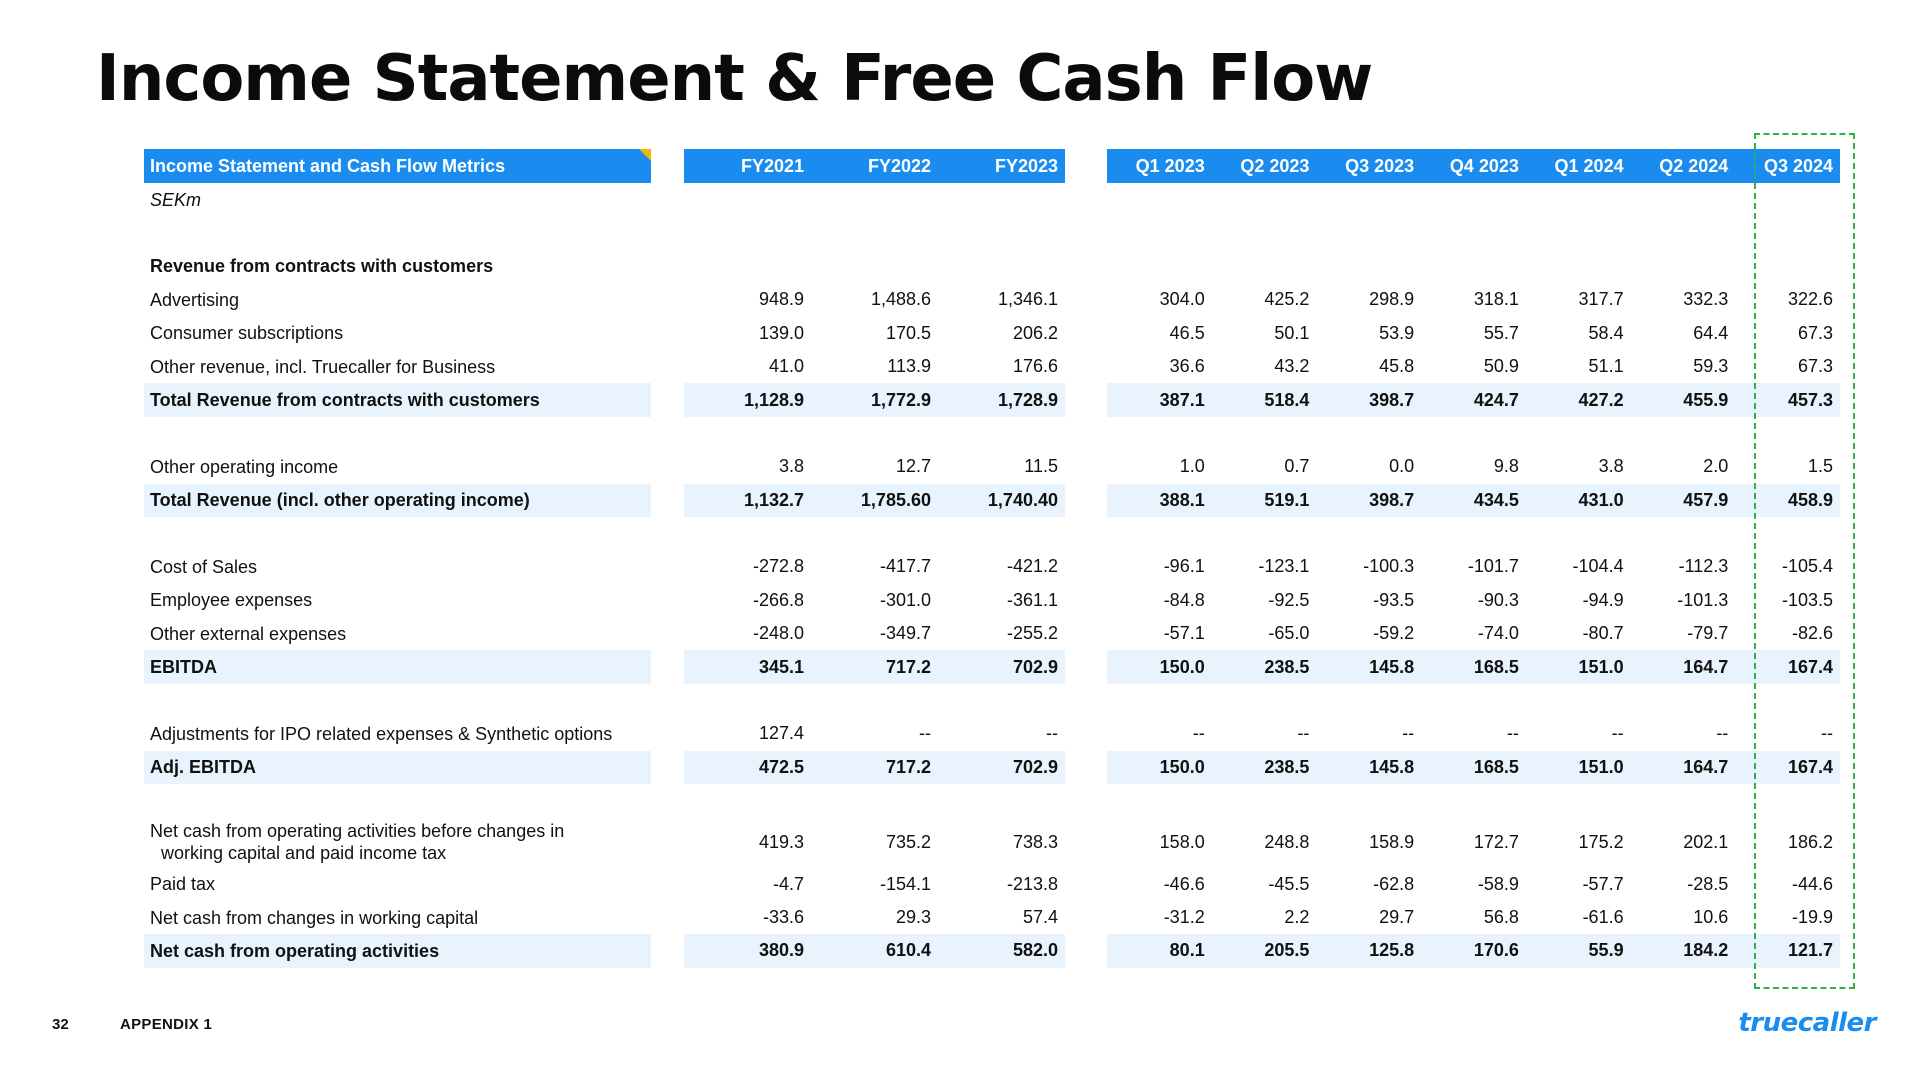 Image resolution: width=1920 pixels, height=1080 pixels. What do you see at coordinates (1498, 633) in the screenshot?
I see `value-cell: -74.0` at bounding box center [1498, 633].